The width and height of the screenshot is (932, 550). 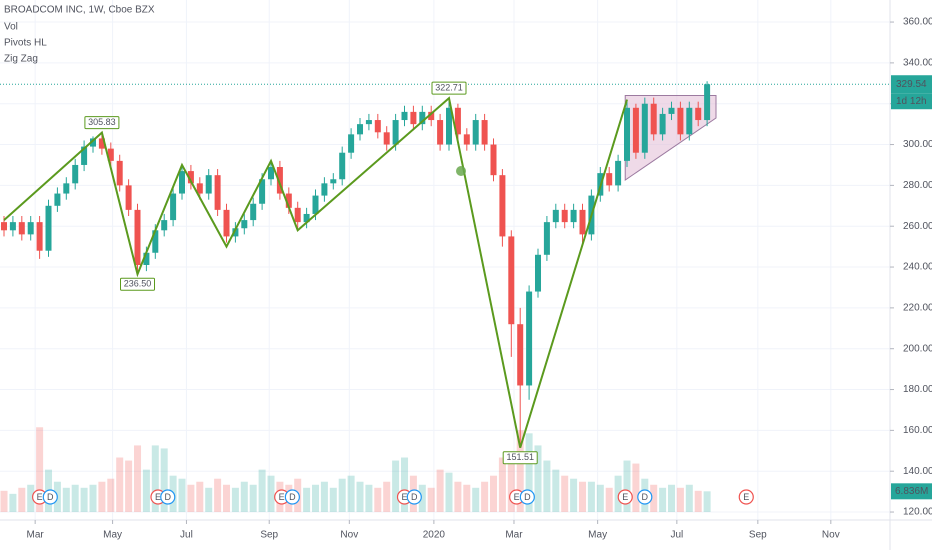 I want to click on y-tick-label: 260.00, so click(x=917, y=226).